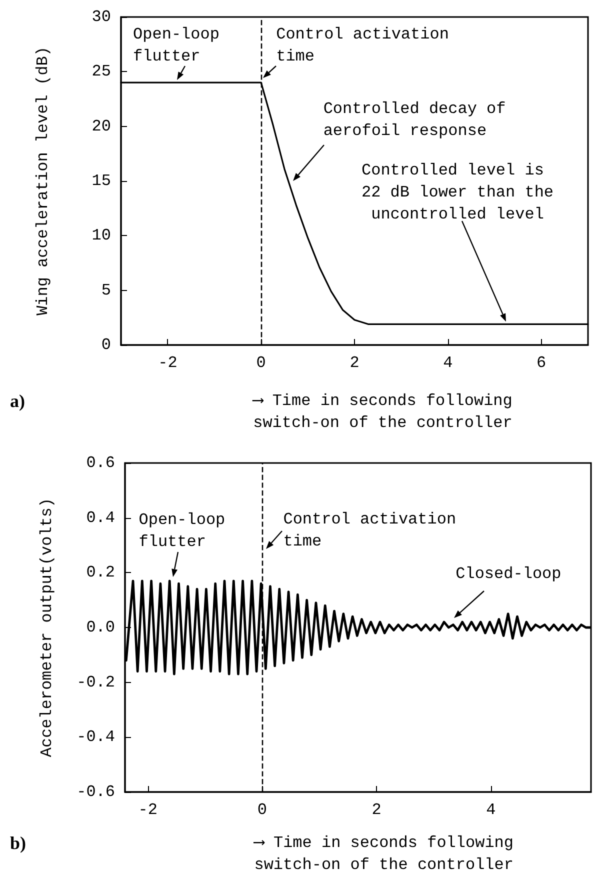  Describe the element at coordinates (541, 363) in the screenshot. I see `x-tick-label: 6` at that location.